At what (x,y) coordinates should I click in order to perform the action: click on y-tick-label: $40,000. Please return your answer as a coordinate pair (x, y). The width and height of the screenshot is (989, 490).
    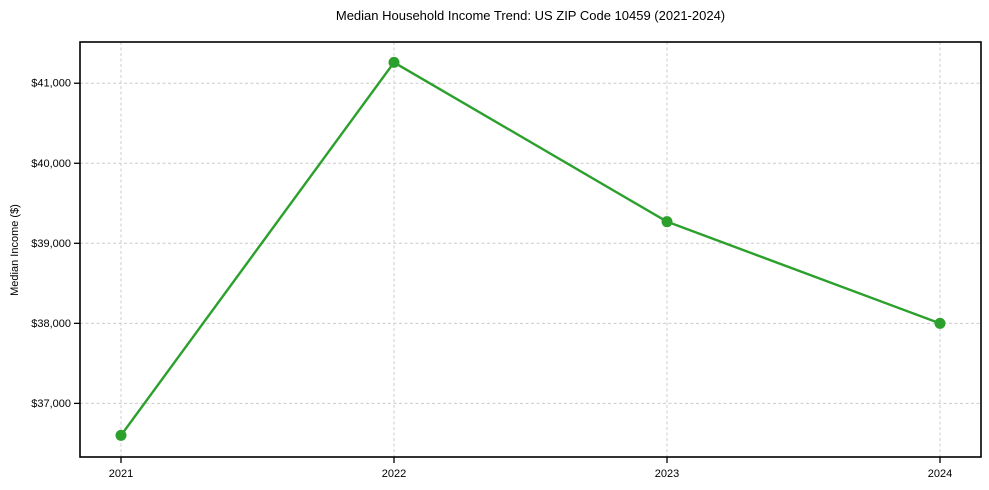
    Looking at the image, I should click on (51, 164).